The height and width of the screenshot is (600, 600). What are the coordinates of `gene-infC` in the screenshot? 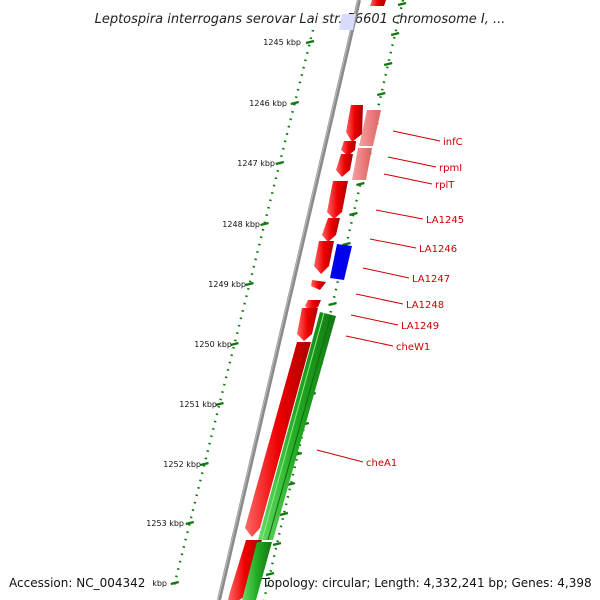 It's located at (354, 123).